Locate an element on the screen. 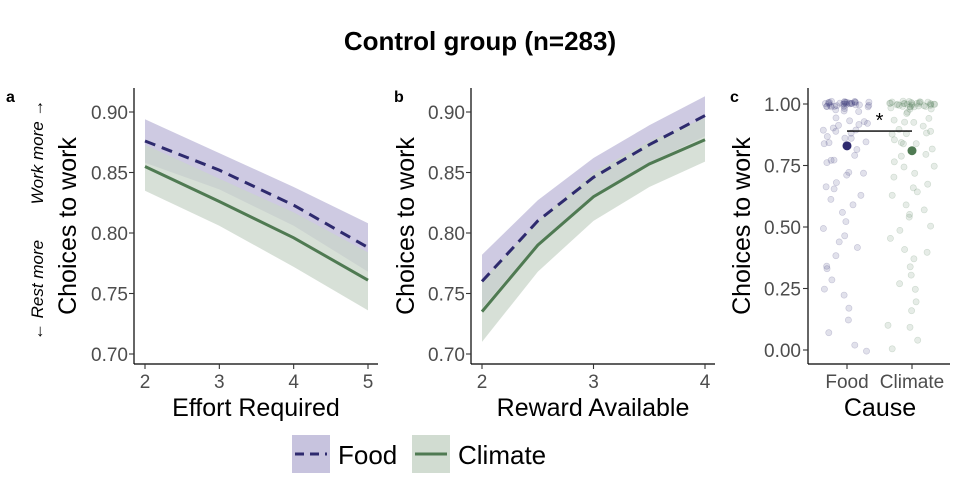 The width and height of the screenshot is (960, 480). x-axis-title: Effort Required is located at coordinates (256, 408).